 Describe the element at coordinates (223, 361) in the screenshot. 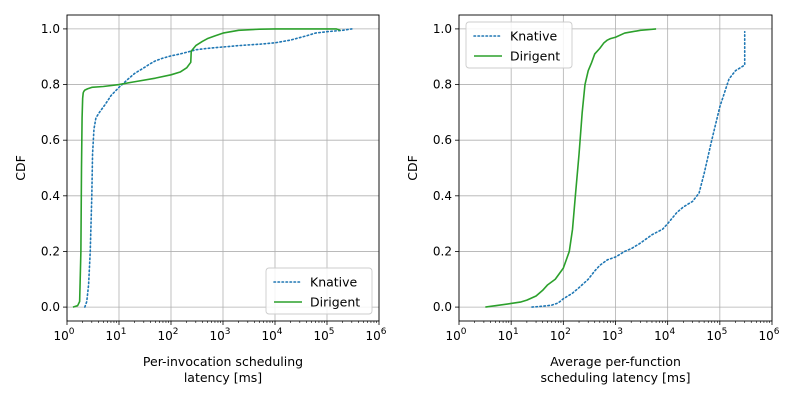

I see `x-axis-label: Per-invocation scheduling` at that location.